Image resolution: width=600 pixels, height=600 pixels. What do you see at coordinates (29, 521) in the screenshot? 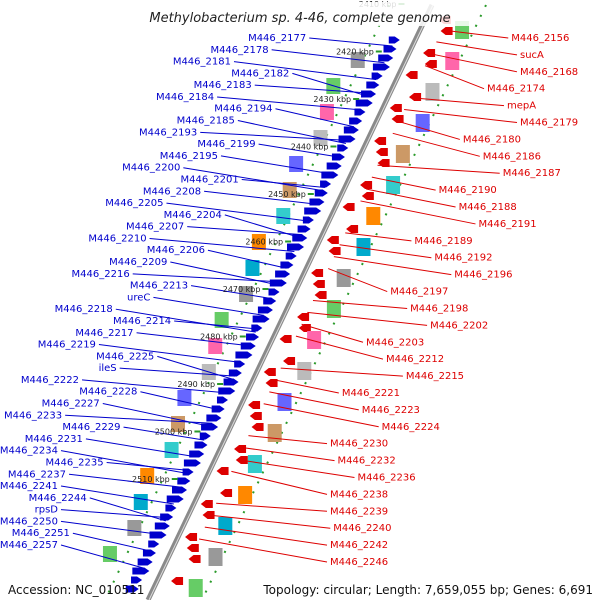
I see `gene-label-left: M446_2250` at bounding box center [29, 521].